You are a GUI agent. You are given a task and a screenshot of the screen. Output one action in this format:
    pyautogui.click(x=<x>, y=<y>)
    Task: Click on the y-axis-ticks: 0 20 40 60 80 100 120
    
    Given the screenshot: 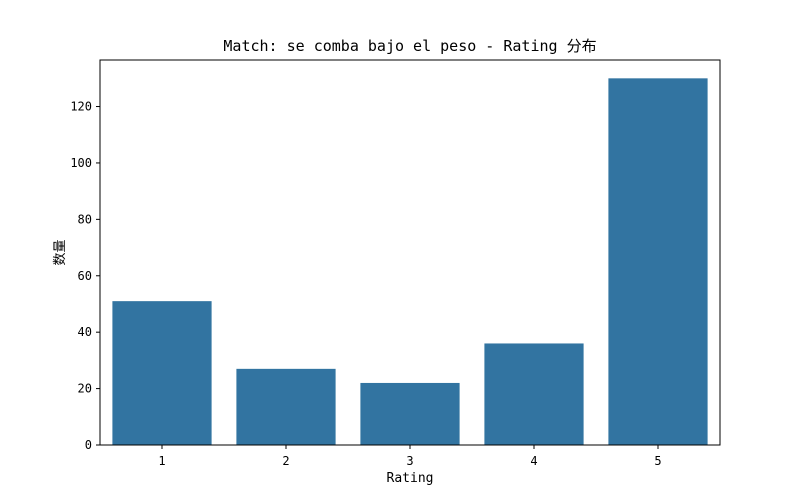 What is the action you would take?
    pyautogui.click(x=85, y=276)
    